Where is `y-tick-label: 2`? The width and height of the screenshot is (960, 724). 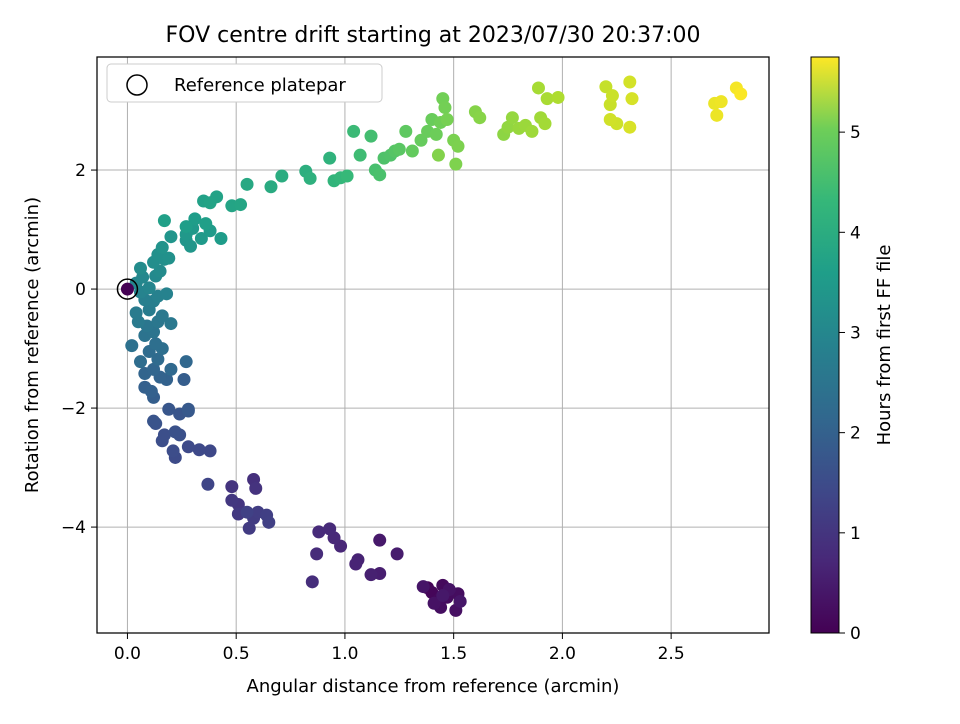
y-tick-label: 2 is located at coordinates (80, 171).